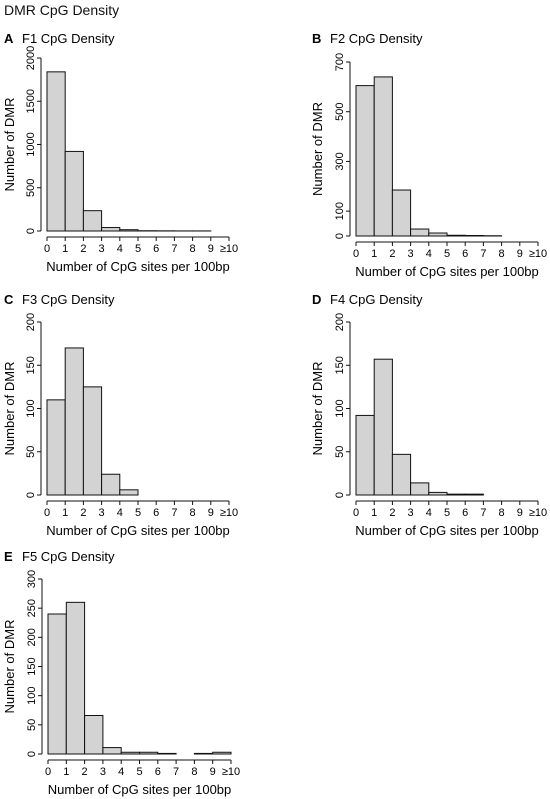 This screenshot has width=550, height=799. I want to click on y-tick-label: 250, so click(32, 608).